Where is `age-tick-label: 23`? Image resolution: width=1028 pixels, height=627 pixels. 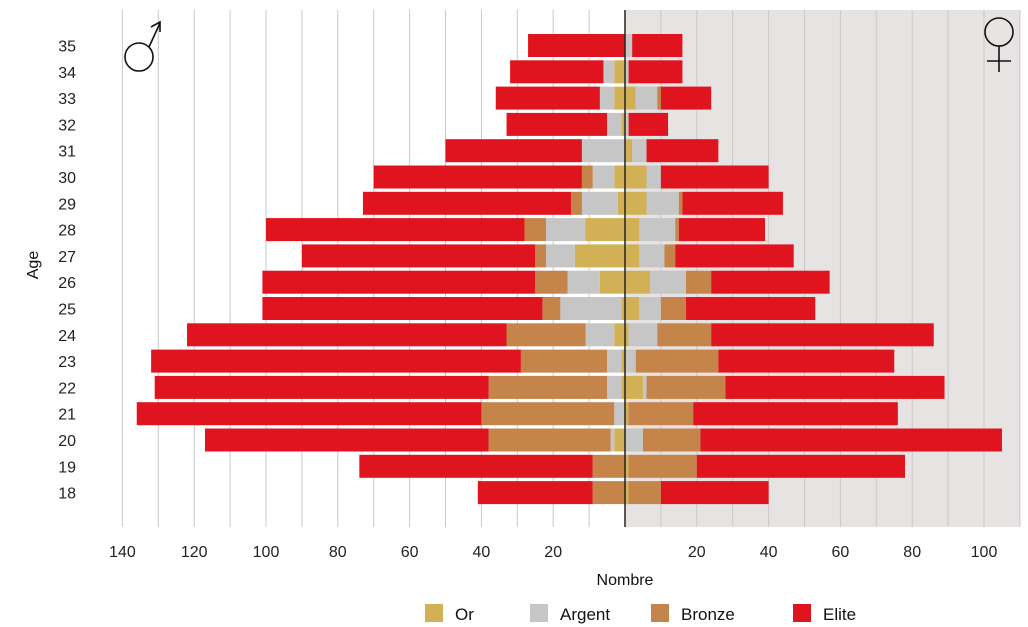 age-tick-label: 23 is located at coordinates (67, 362).